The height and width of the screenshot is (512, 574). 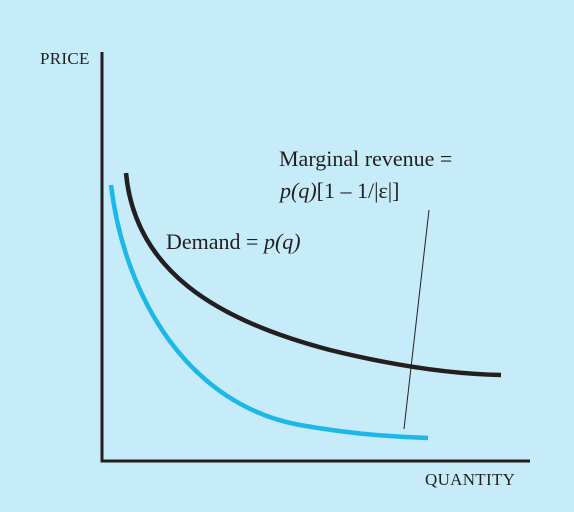 What do you see at coordinates (366, 158) in the screenshot?
I see `marginal-revenue-label-line1: Marginal revenue =` at bounding box center [366, 158].